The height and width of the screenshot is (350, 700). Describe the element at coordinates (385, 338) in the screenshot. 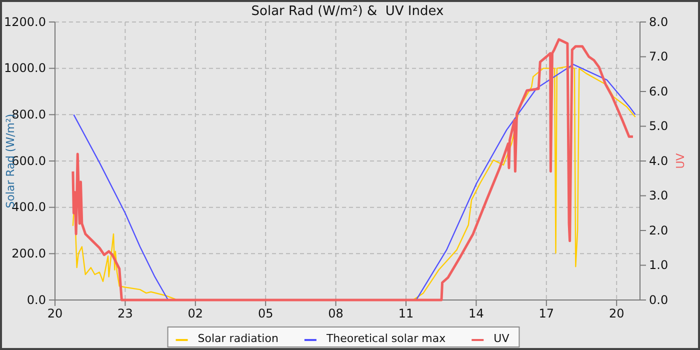

I see `legend-label: Theoretical solar max` at that location.